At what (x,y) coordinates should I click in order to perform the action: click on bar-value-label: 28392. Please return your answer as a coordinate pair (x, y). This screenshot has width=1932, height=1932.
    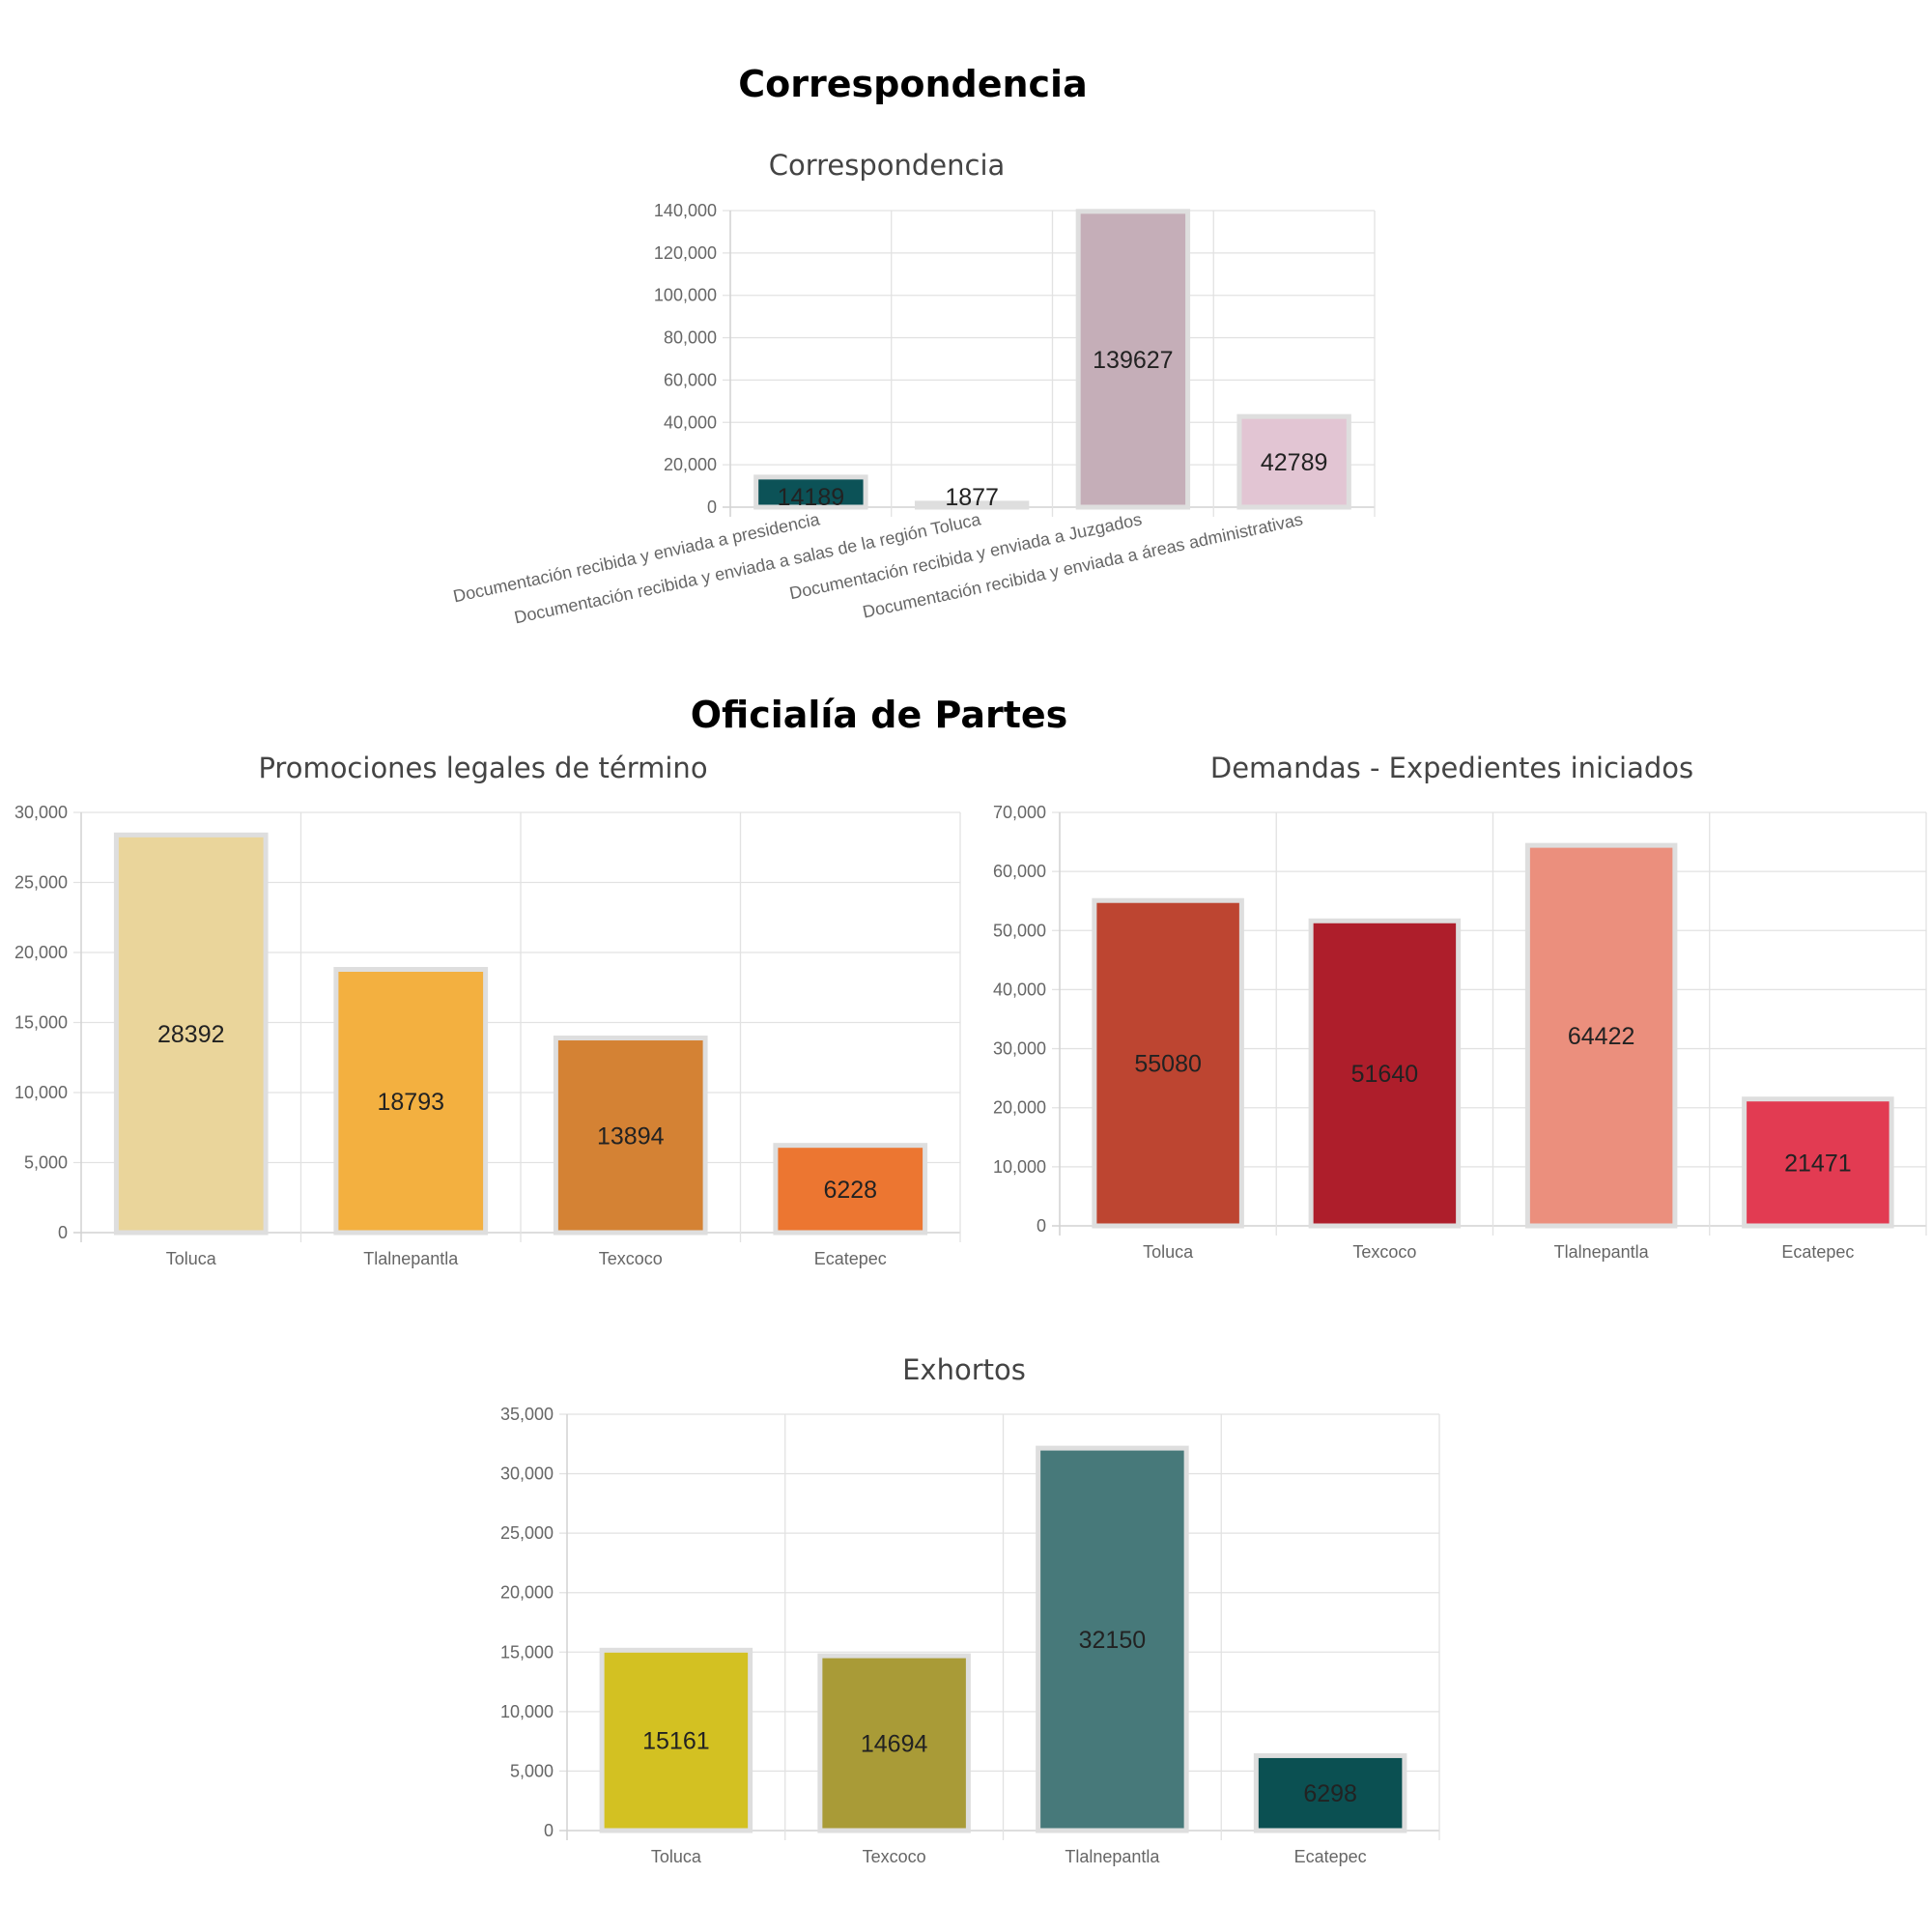
    Looking at the image, I should click on (191, 1034).